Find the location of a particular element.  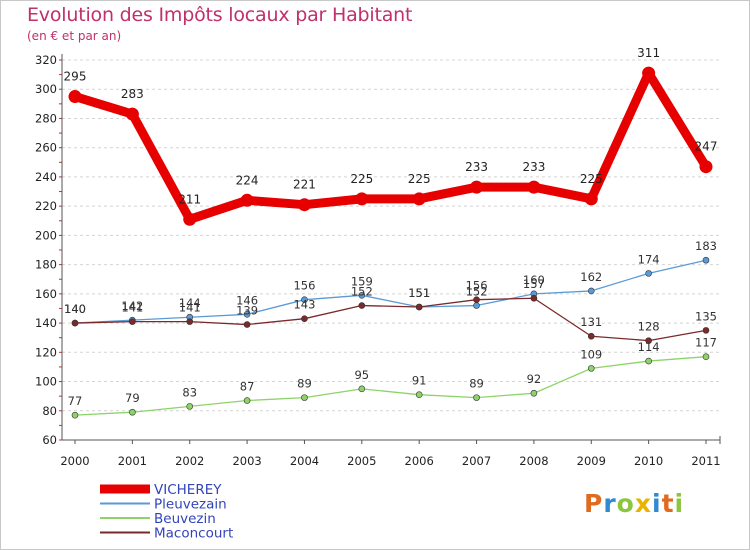

data-label-beuvezin-2007: 89 is located at coordinates (476, 384).